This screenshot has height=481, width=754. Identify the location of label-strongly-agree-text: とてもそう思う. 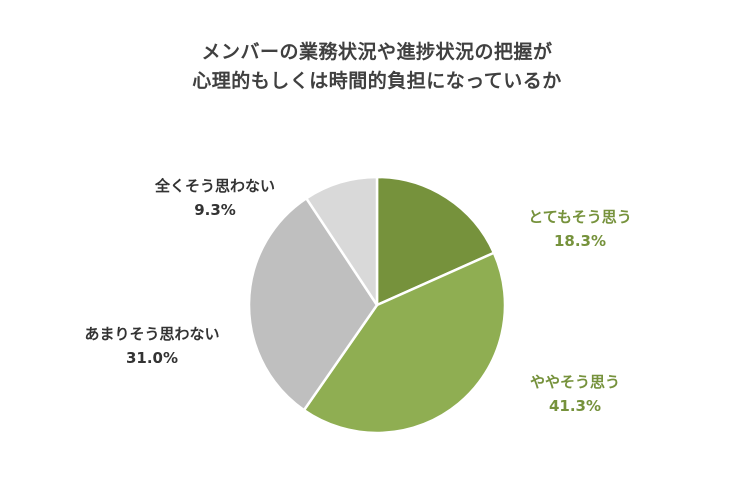
(580, 217).